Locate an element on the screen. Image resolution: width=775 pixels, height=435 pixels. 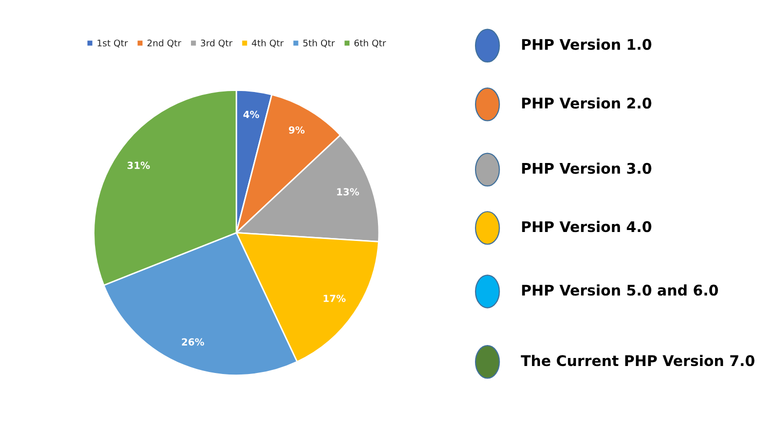
text: The Current PHP Version 7.0 is located at coordinates (637, 360).